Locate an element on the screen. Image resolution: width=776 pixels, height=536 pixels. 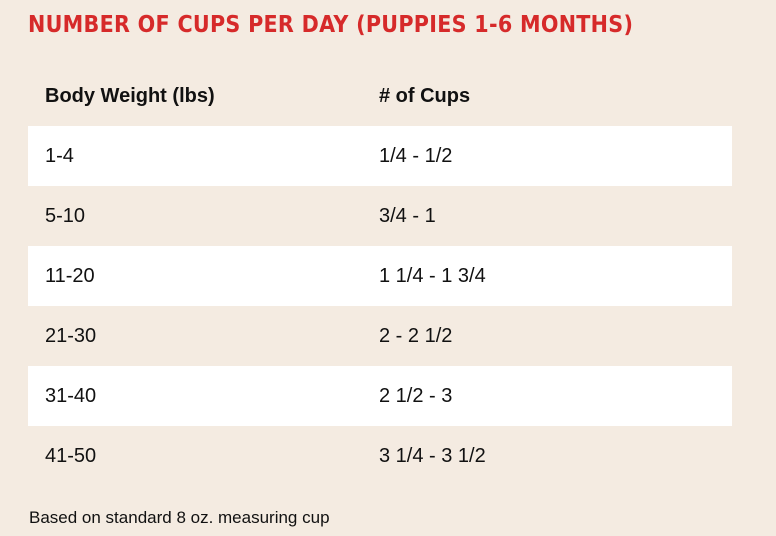
cups-cell: 1/4 - 1/2 is located at coordinates (416, 155).